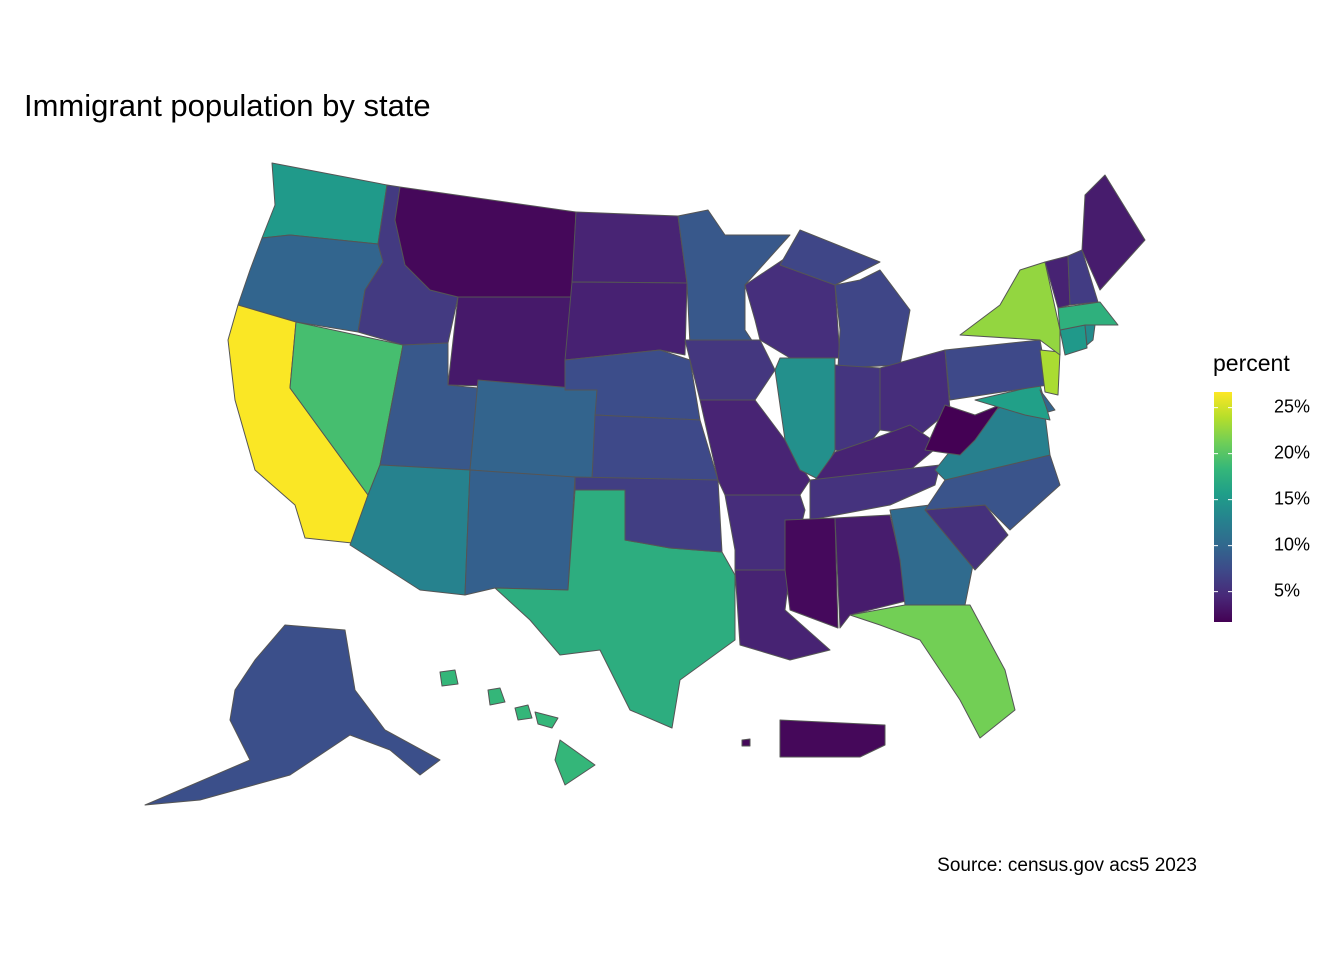 Image resolution: width=1344 pixels, height=965 pixels. Describe the element at coordinates (227, 105) in the screenshot. I see `map-title: Immigrant population by state` at that location.